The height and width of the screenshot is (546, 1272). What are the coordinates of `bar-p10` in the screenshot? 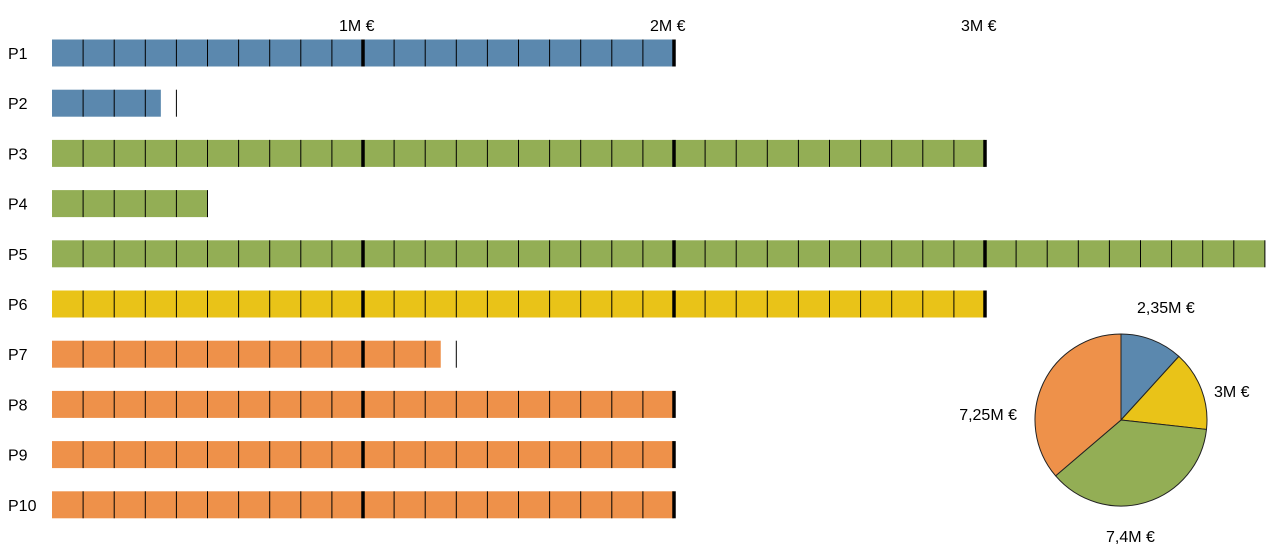 It's located at (364, 505).